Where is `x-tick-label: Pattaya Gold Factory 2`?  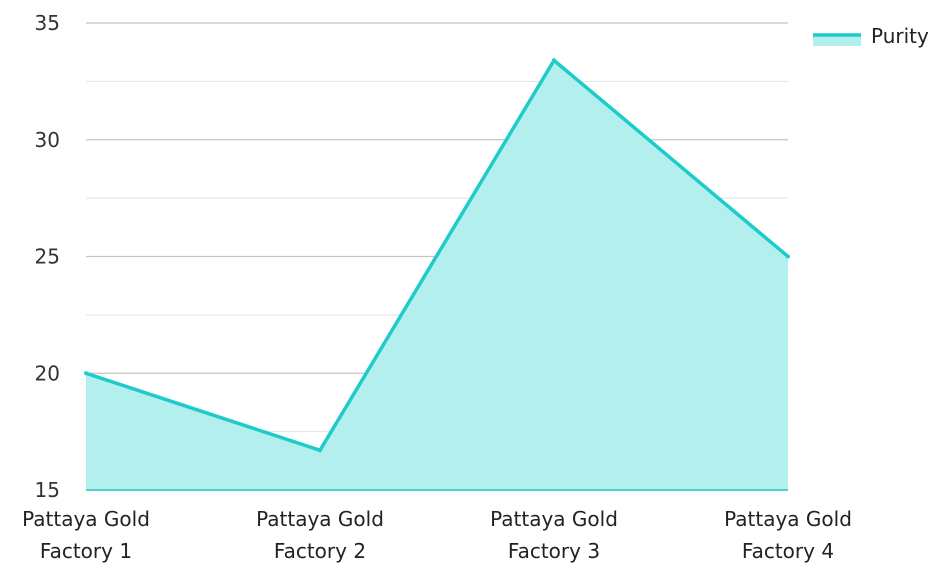 x-tick-label: Pattaya Gold Factory 2 is located at coordinates (320, 535).